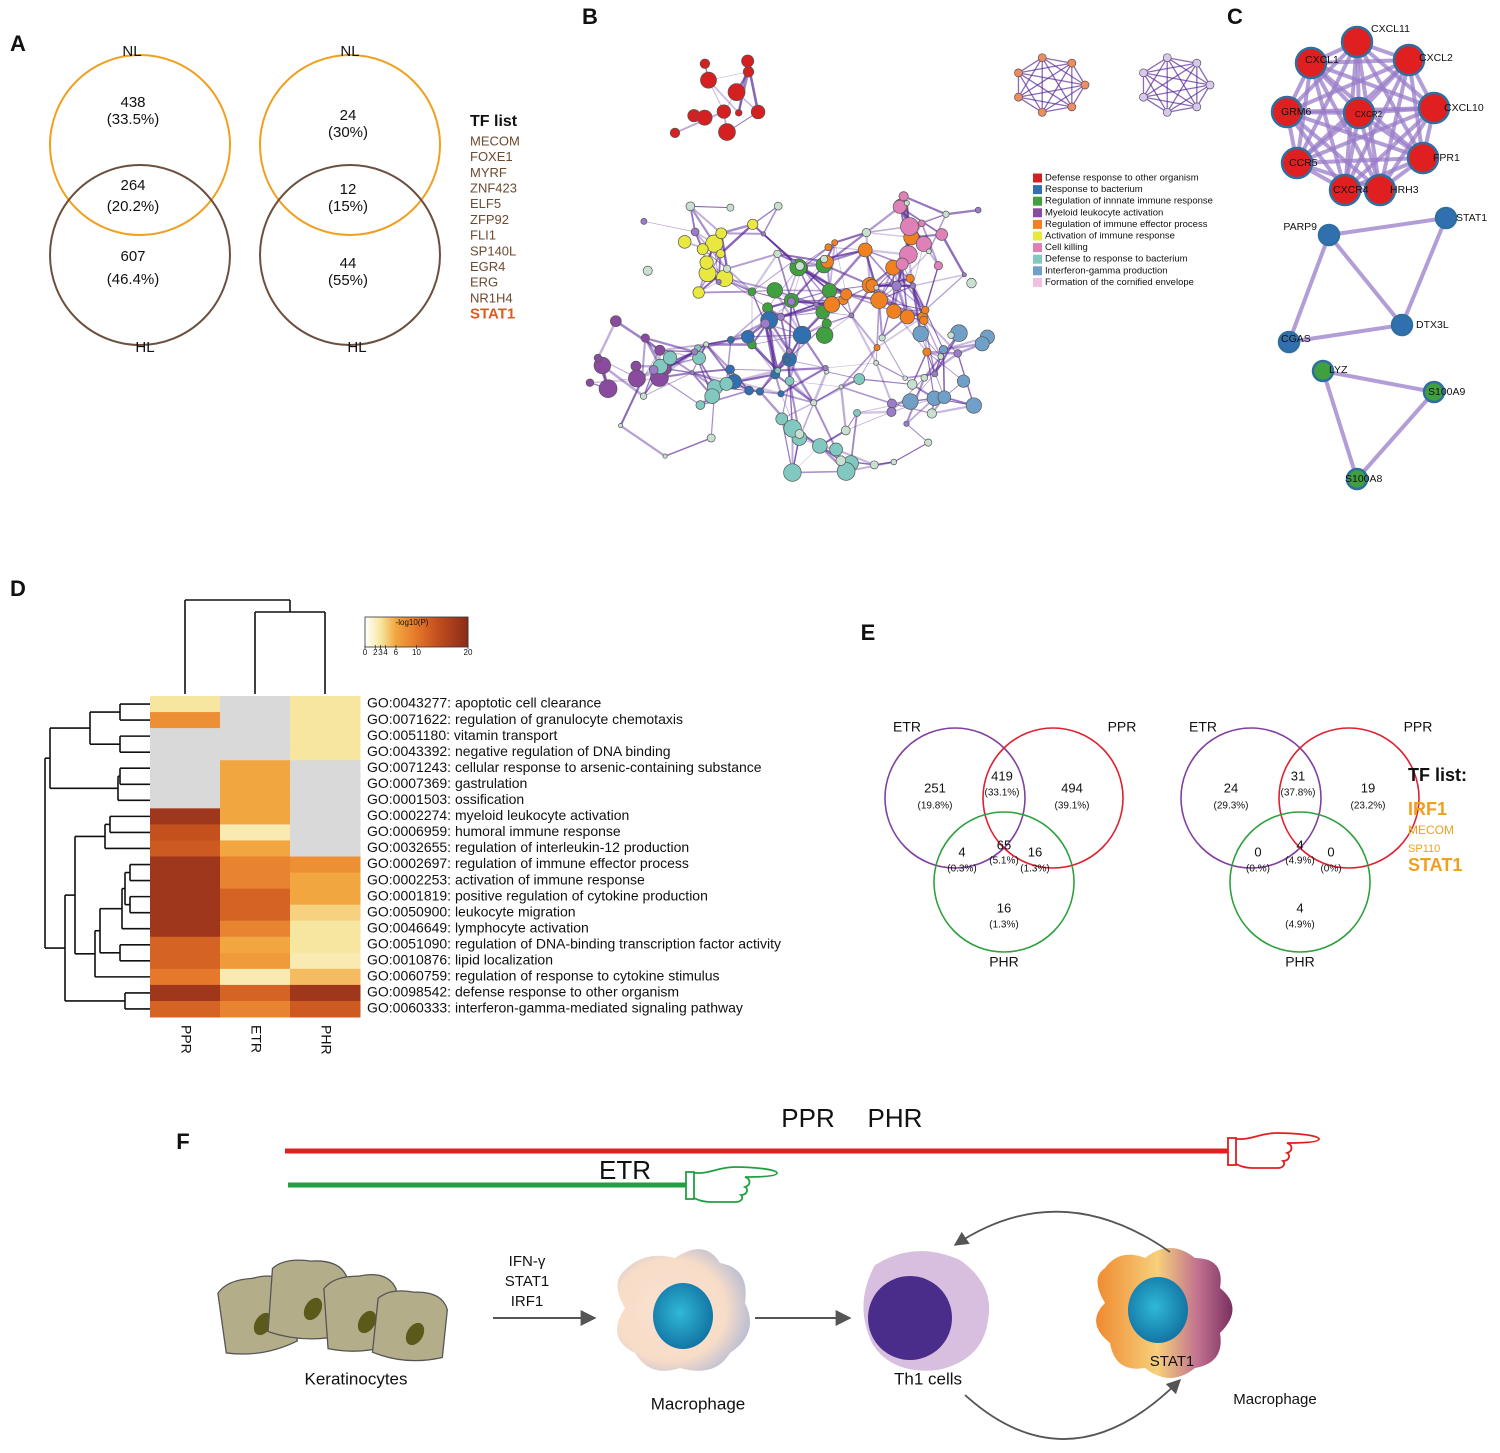  What do you see at coordinates (326, 1040) in the screenshot?
I see `column-label: PHR` at bounding box center [326, 1040].